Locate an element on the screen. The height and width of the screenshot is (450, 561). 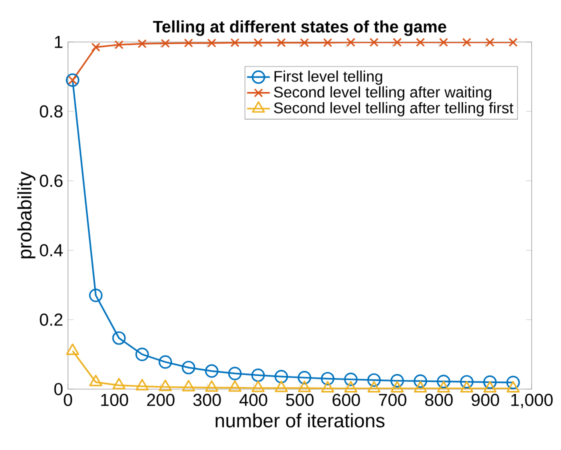
y-tick-label: 1 is located at coordinates (58, 42).